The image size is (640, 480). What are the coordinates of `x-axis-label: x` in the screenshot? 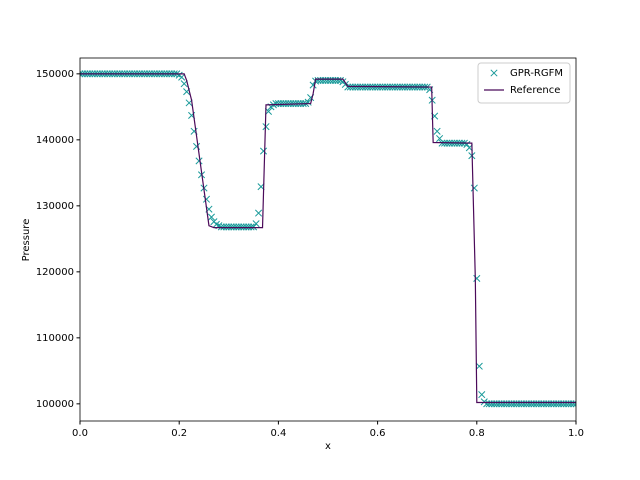 It's located at (328, 446).